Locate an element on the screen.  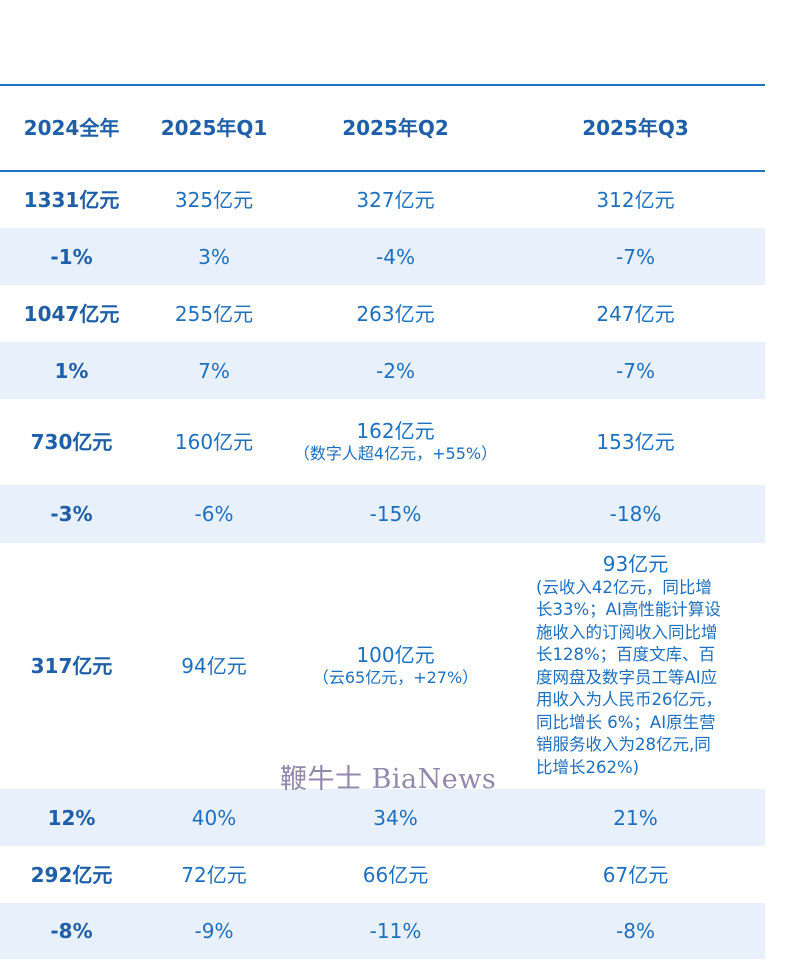
header-2025-q1: 2025年Q1 is located at coordinates (214, 128).